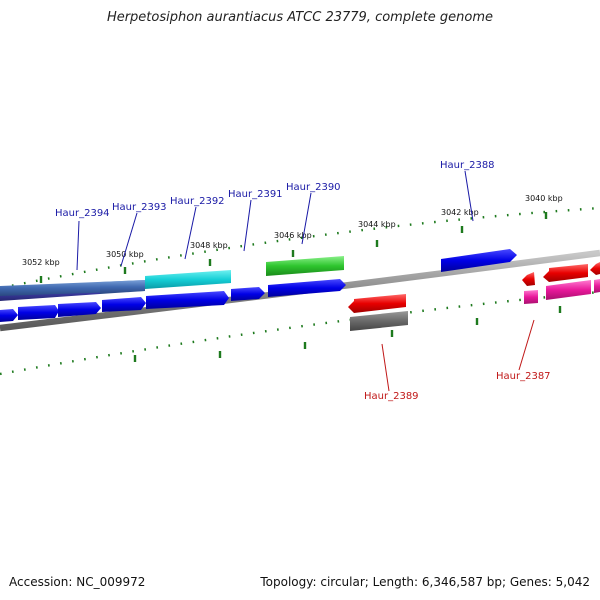  I want to click on gene-block-red-edge, so click(595, 268).